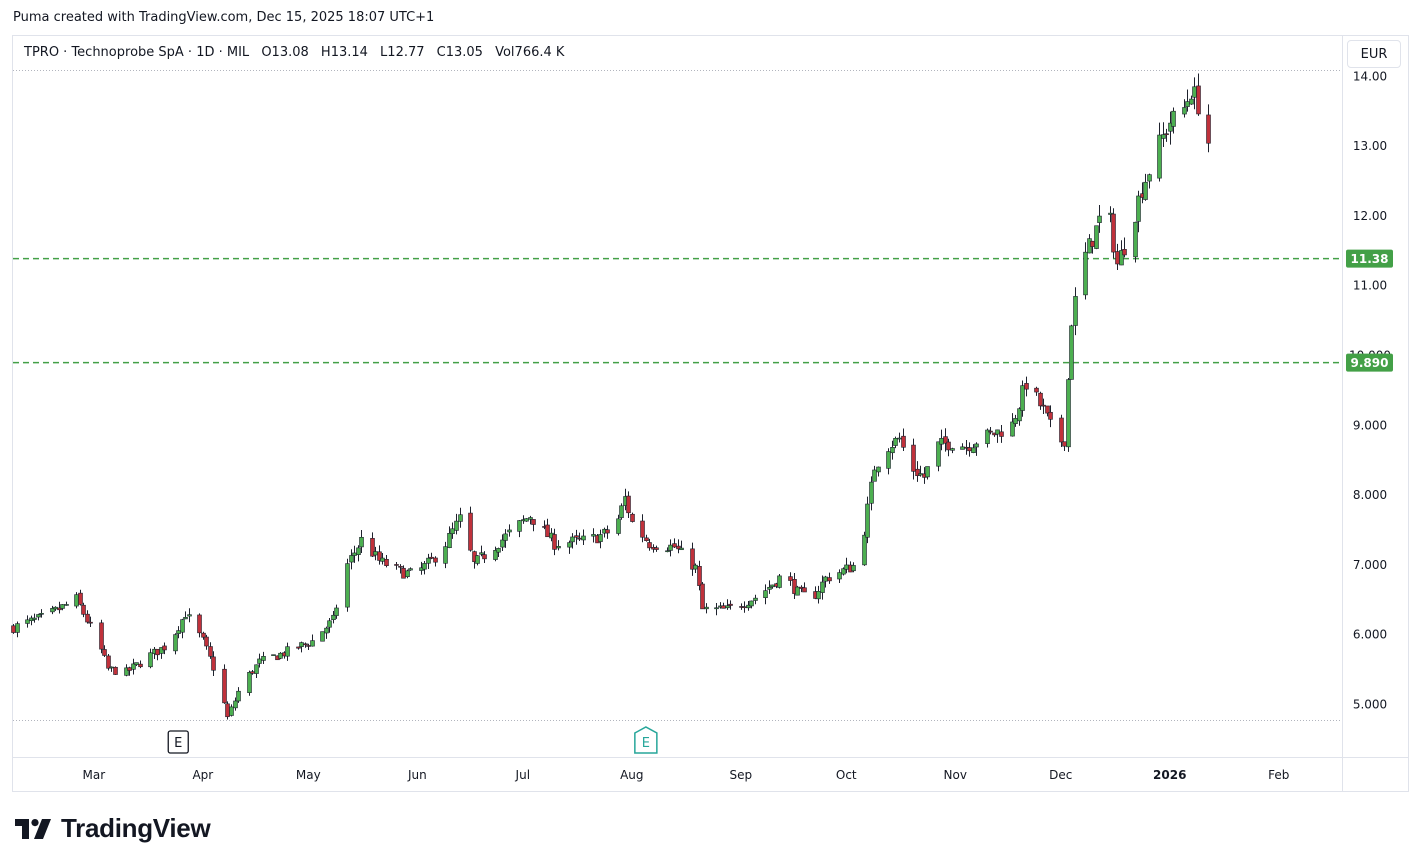  What do you see at coordinates (113, 828) in the screenshot?
I see `tradingview-logo: TradingView` at bounding box center [113, 828].